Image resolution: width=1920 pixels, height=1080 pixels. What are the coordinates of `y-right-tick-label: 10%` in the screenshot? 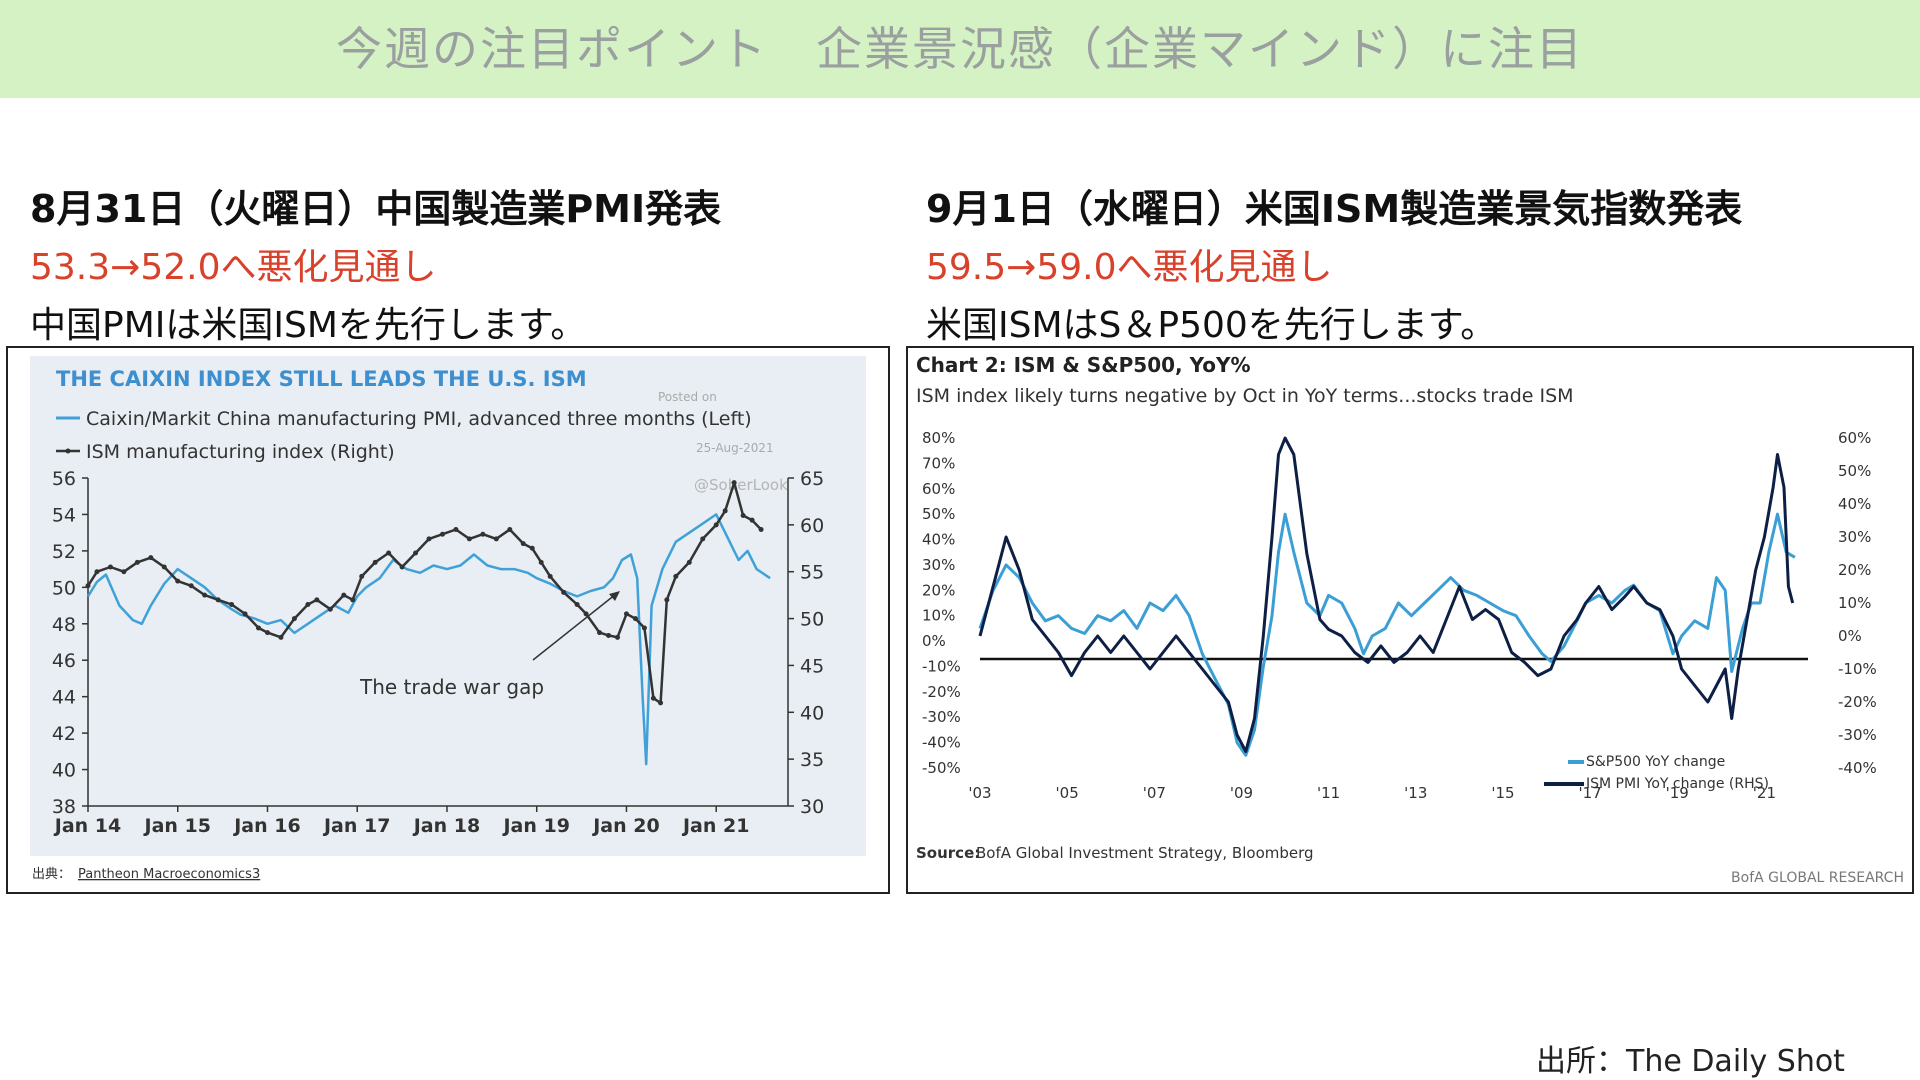 It's located at (1854, 603).